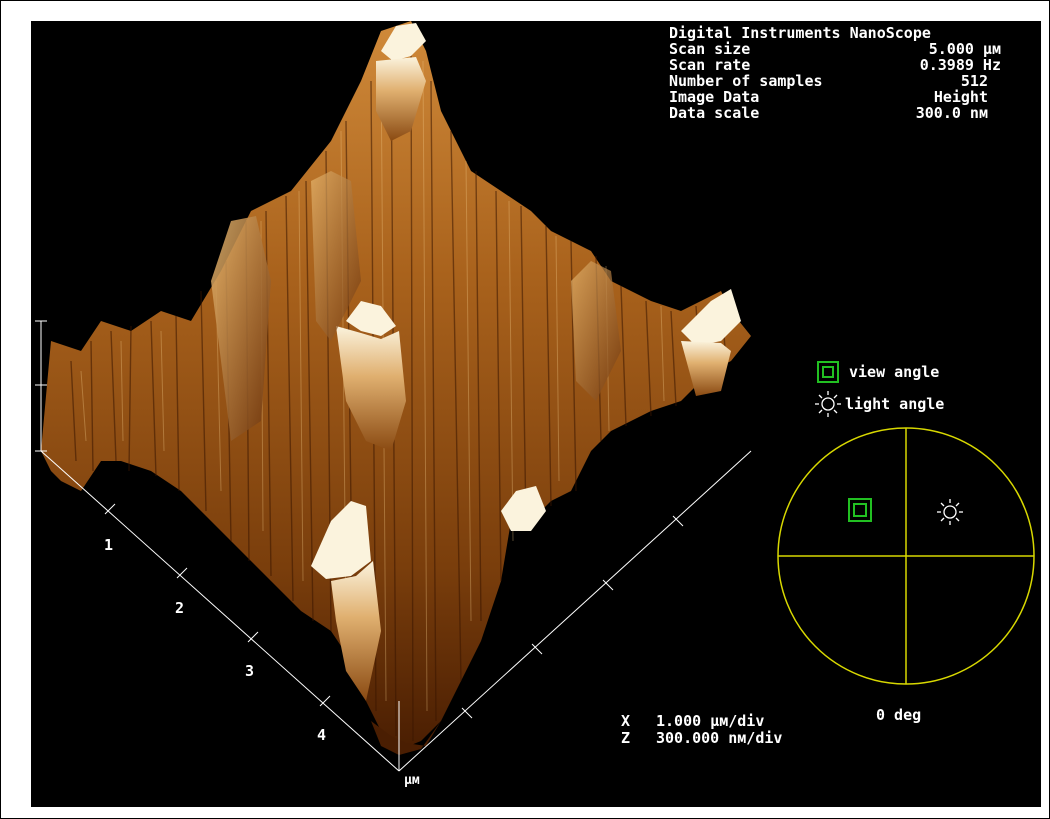 The image size is (1050, 819). I want to click on light-angle-icon, so click(828, 404).